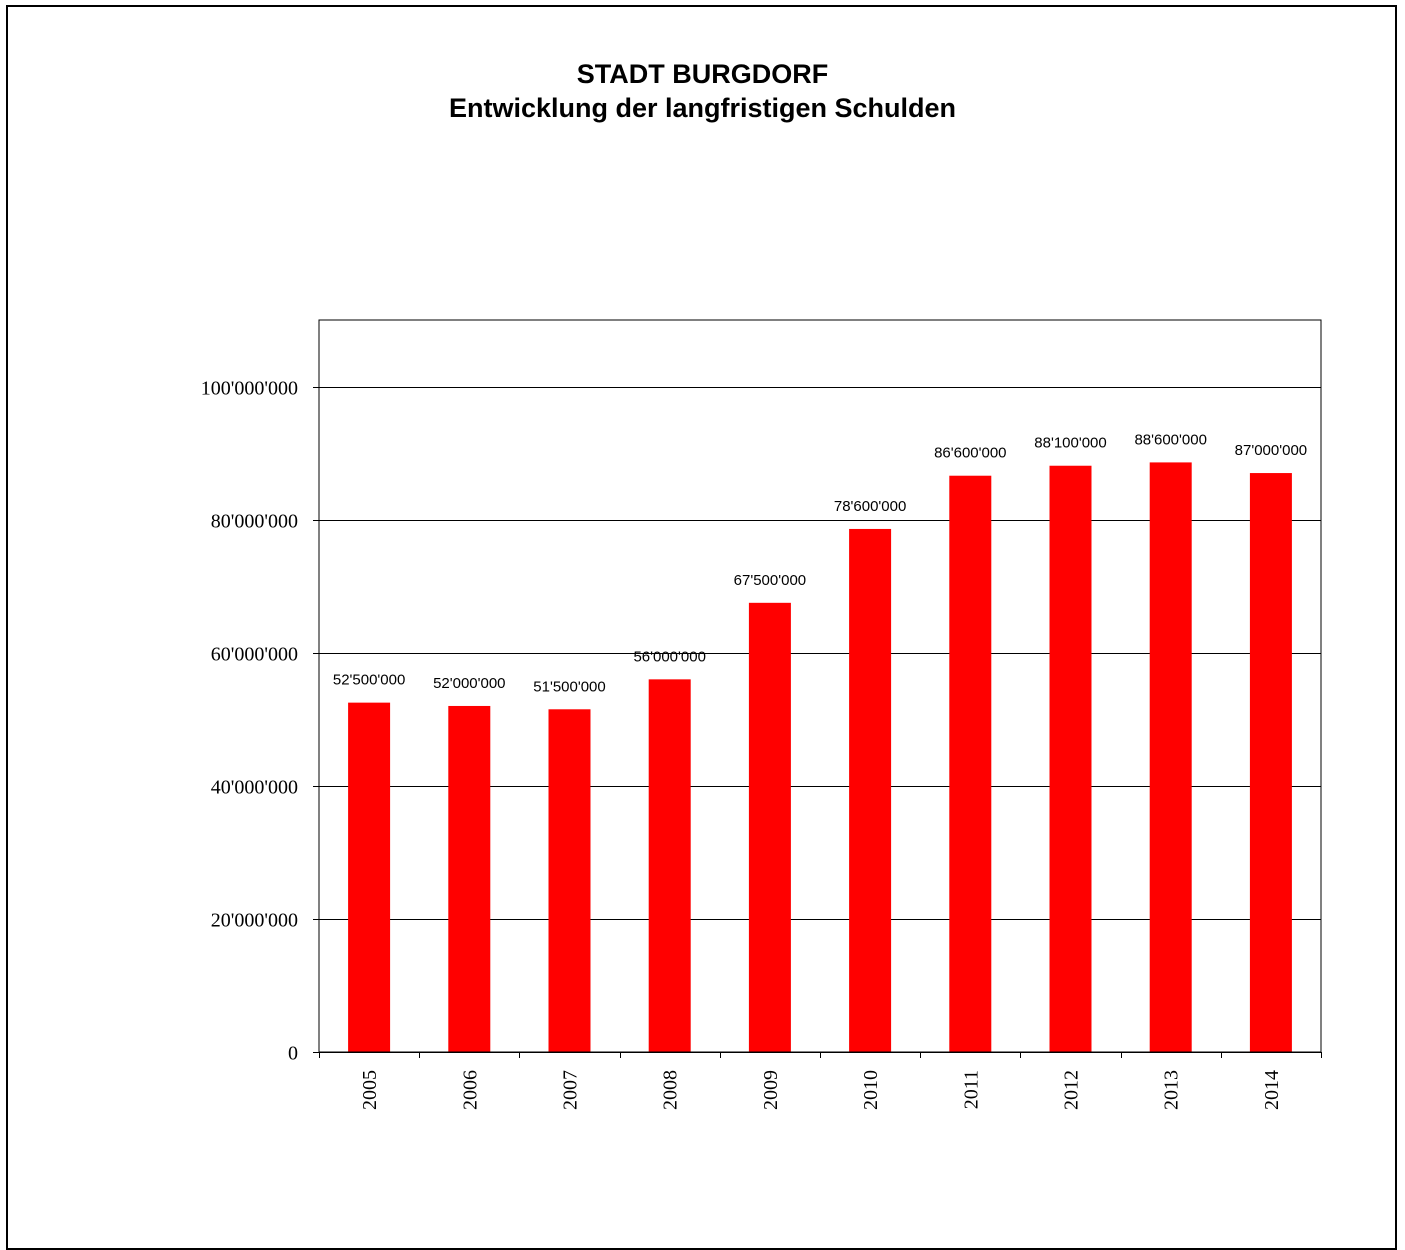 This screenshot has width=1405, height=1250. I want to click on x-tick-label: 2014, so click(1272, 1090).